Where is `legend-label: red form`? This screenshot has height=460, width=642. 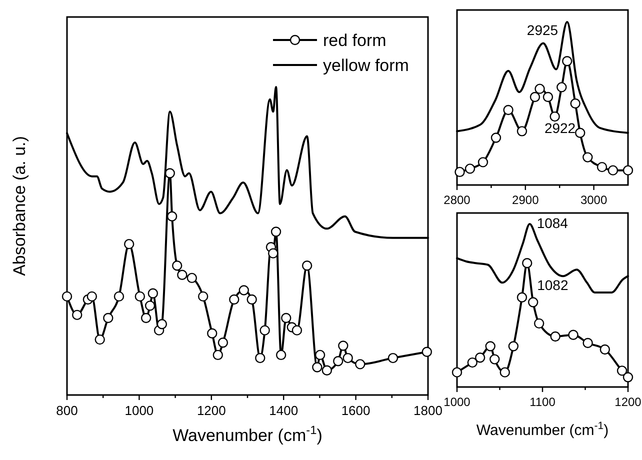
legend-label: red form is located at coordinates (354, 40).